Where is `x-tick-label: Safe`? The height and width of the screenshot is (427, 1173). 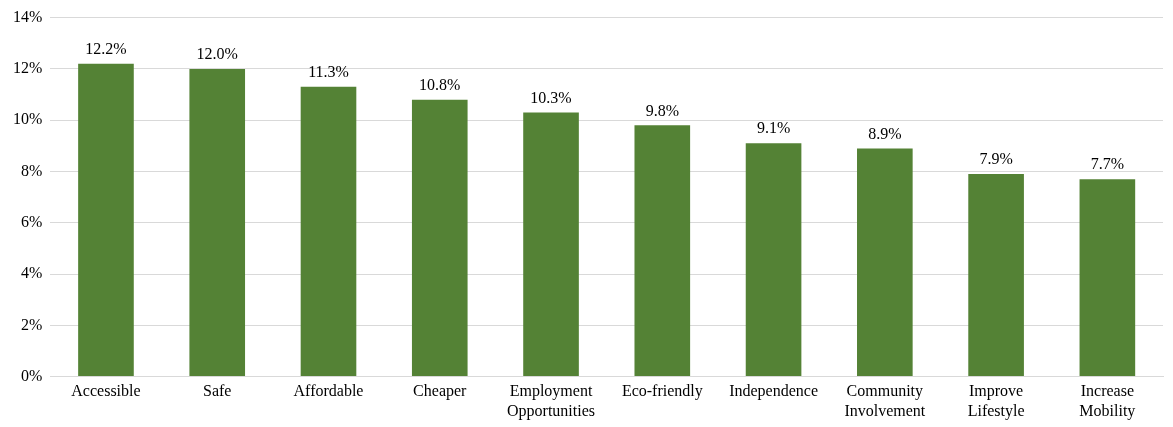 x-tick-label: Safe is located at coordinates (217, 391).